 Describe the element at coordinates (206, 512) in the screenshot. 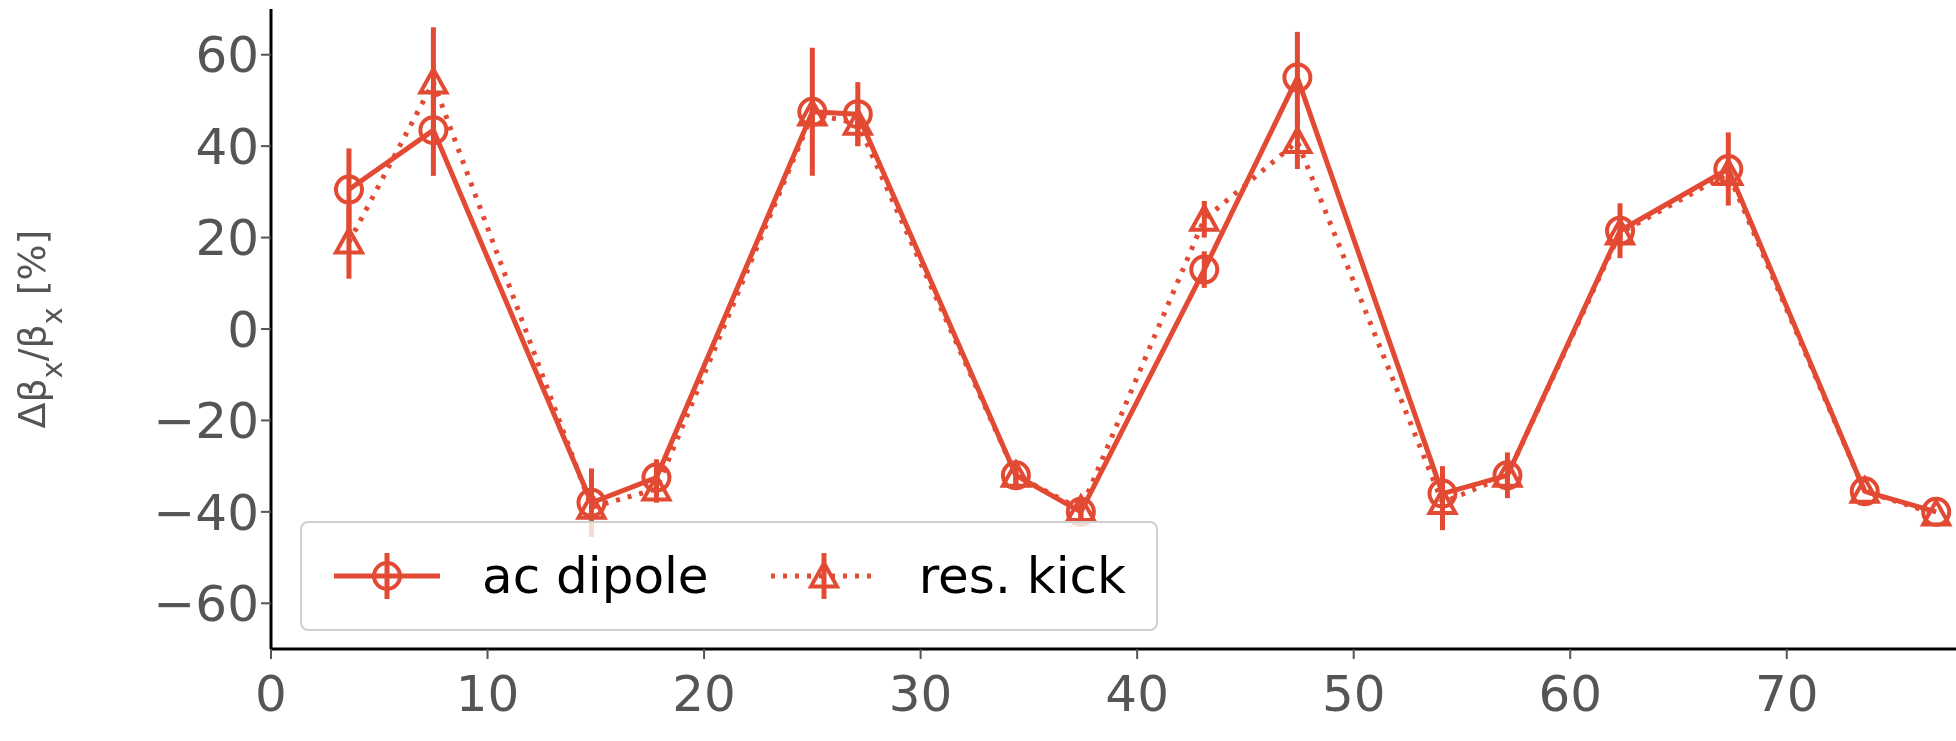

I see `y-tick-label: −40` at that location.